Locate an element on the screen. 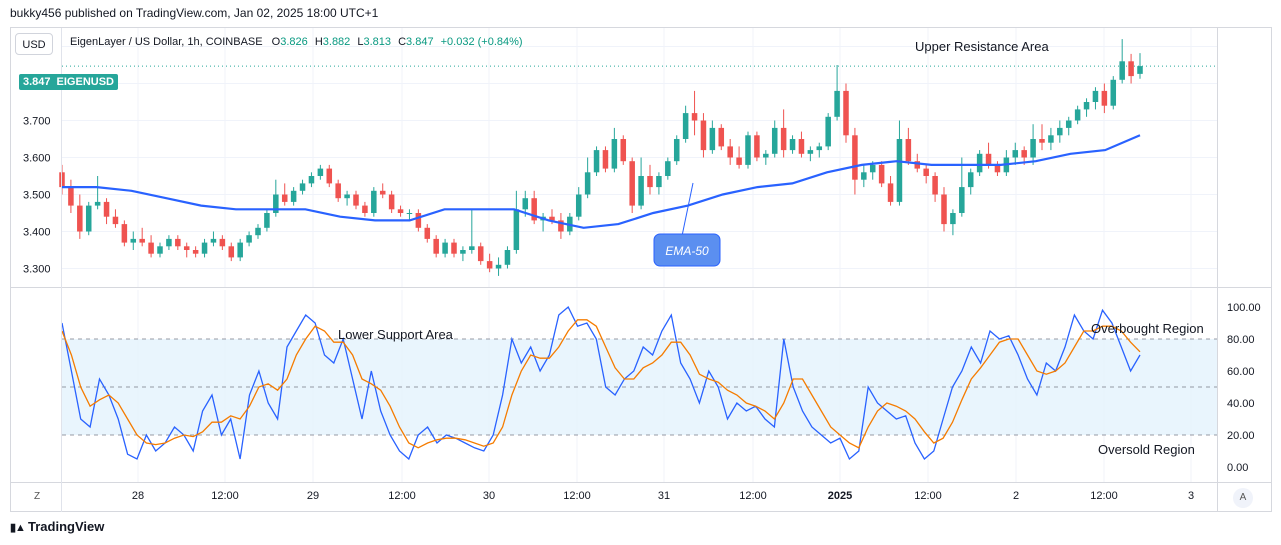 This screenshot has height=545, width=1281. currency-button: USD is located at coordinates (34, 44).